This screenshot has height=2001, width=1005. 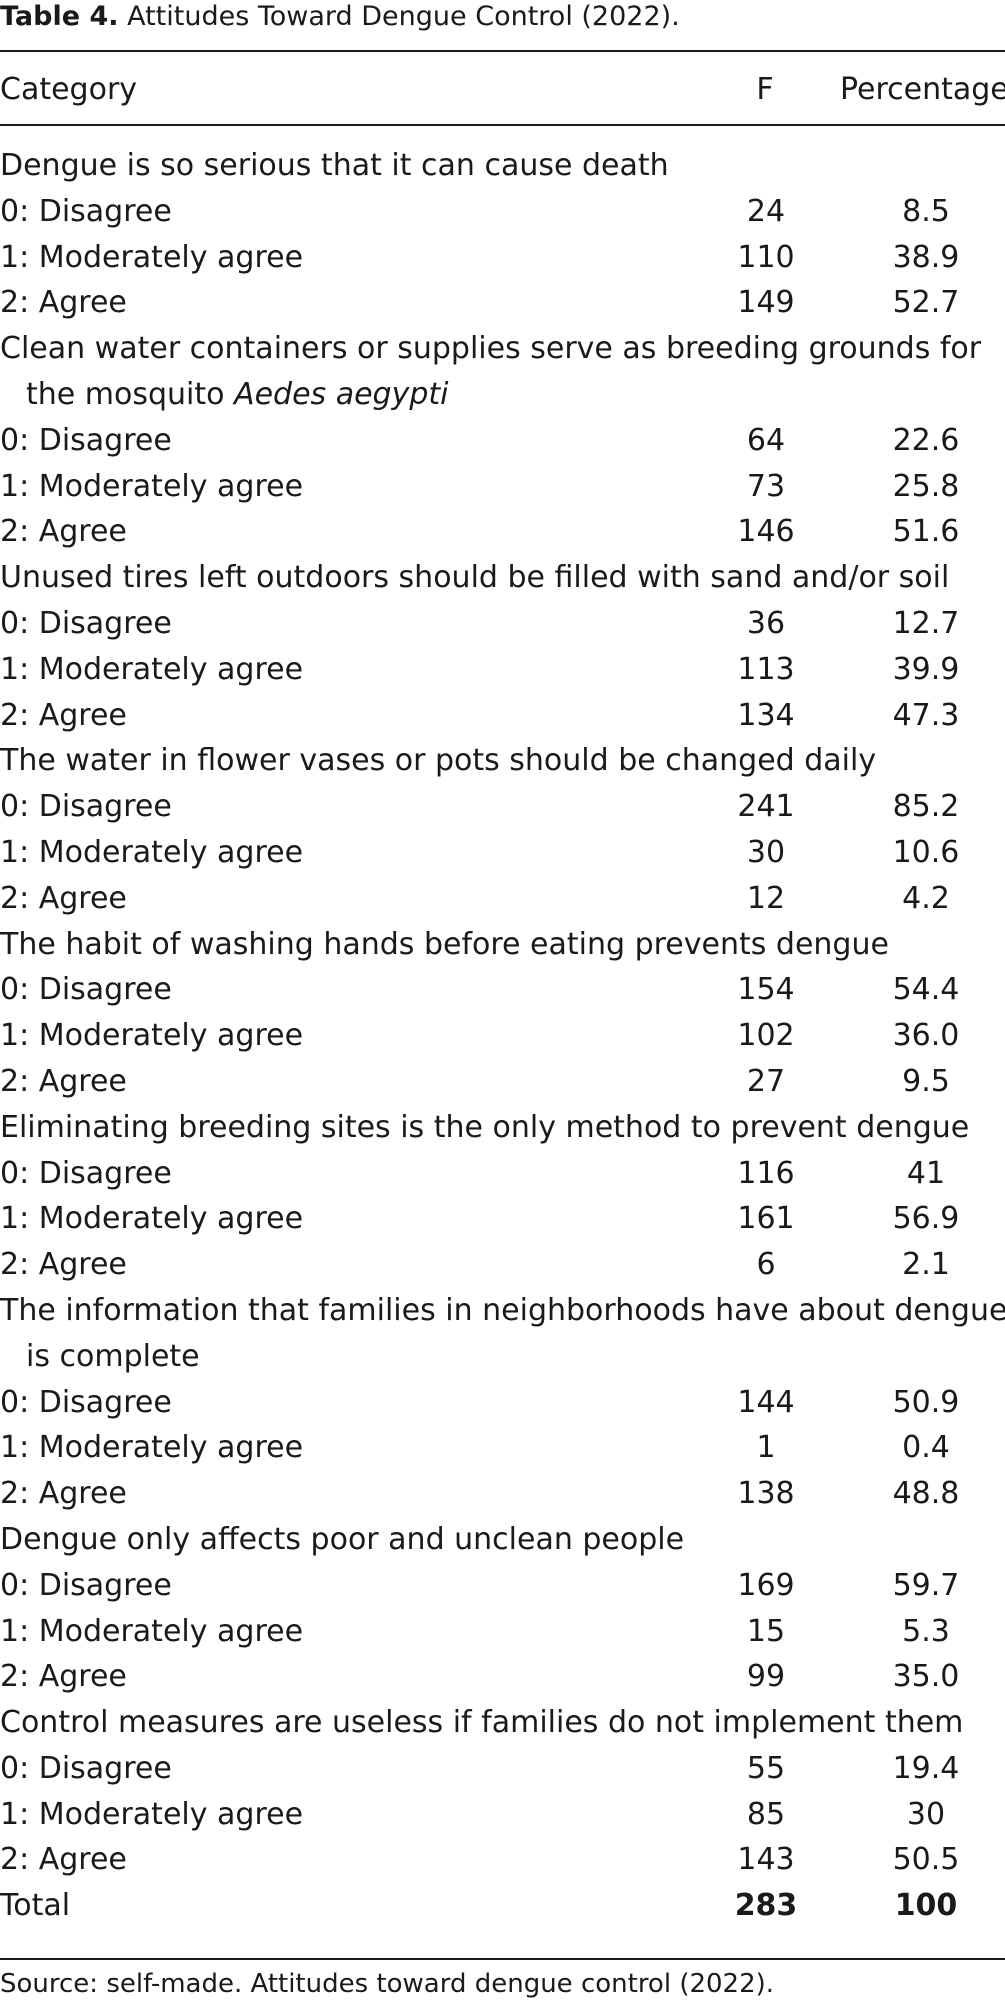 What do you see at coordinates (765, 89) in the screenshot?
I see `header-f: F` at bounding box center [765, 89].